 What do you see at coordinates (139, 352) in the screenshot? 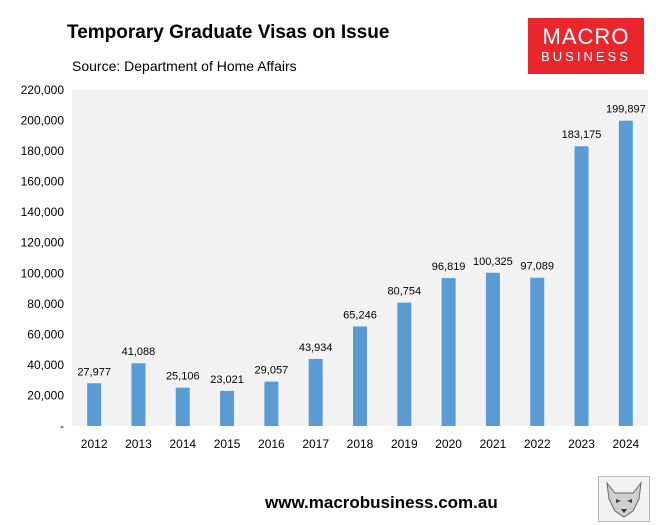
I see `data-label-2013: 41,088` at bounding box center [139, 352].